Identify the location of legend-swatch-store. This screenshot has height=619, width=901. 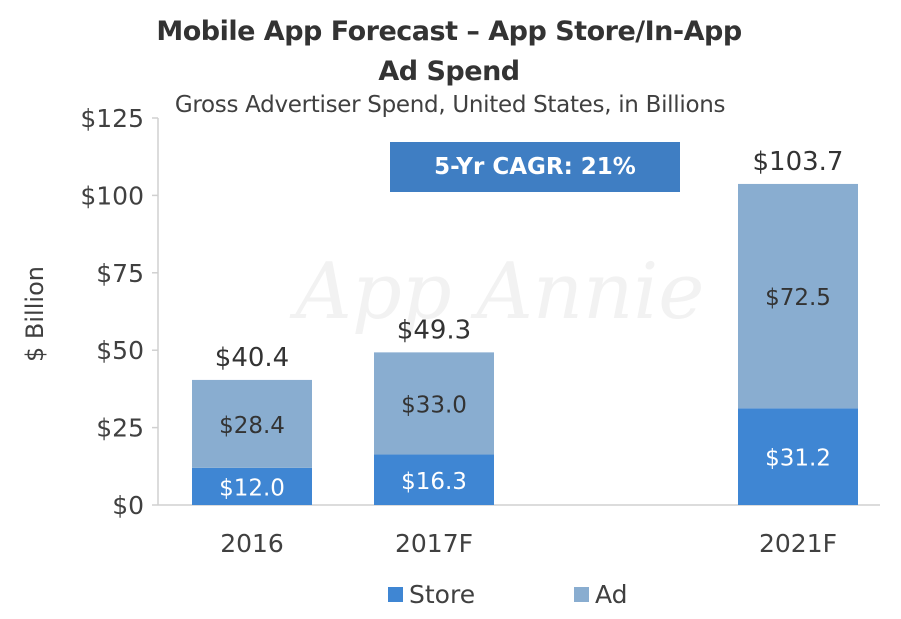
(395, 594).